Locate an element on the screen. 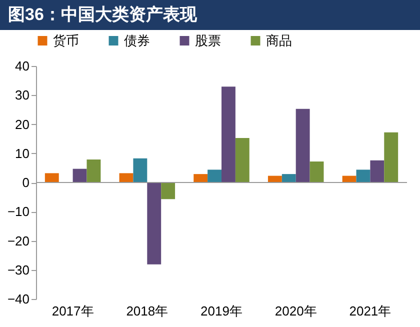  y-tick-label: 20 is located at coordinates (22, 124).